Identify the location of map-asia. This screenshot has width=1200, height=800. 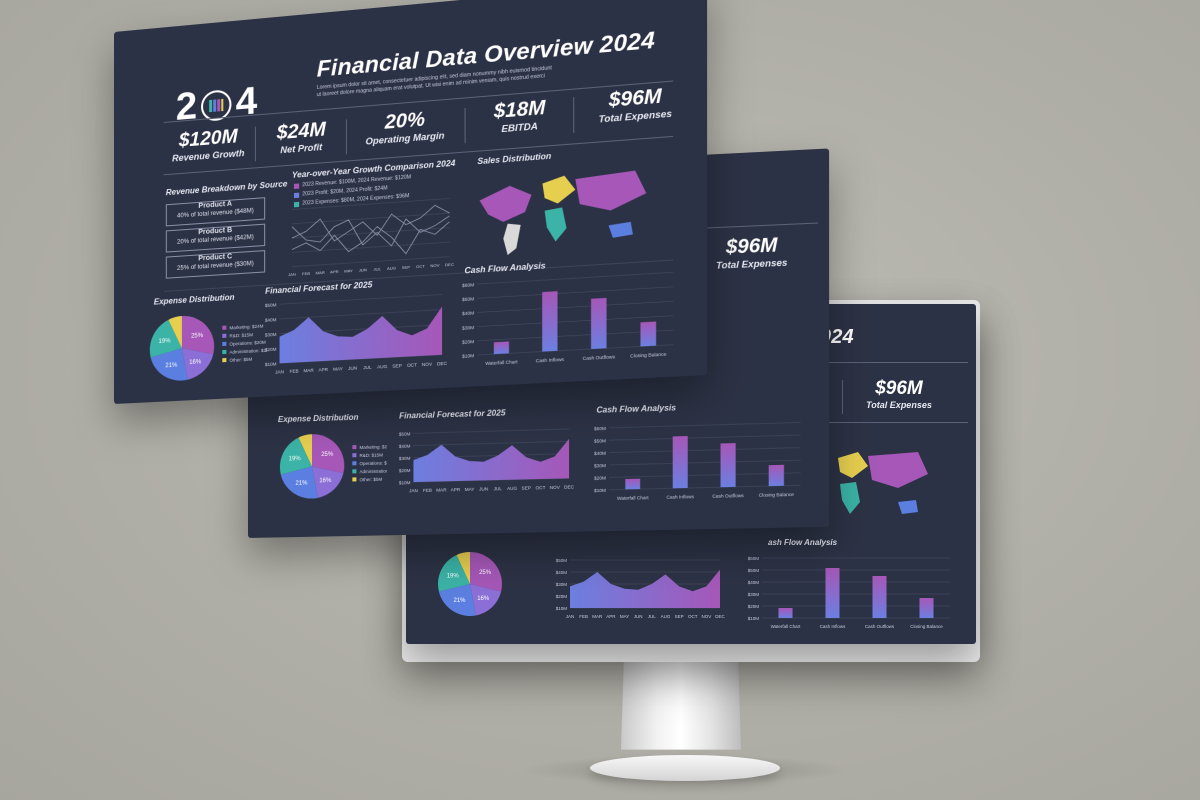
(898, 470).